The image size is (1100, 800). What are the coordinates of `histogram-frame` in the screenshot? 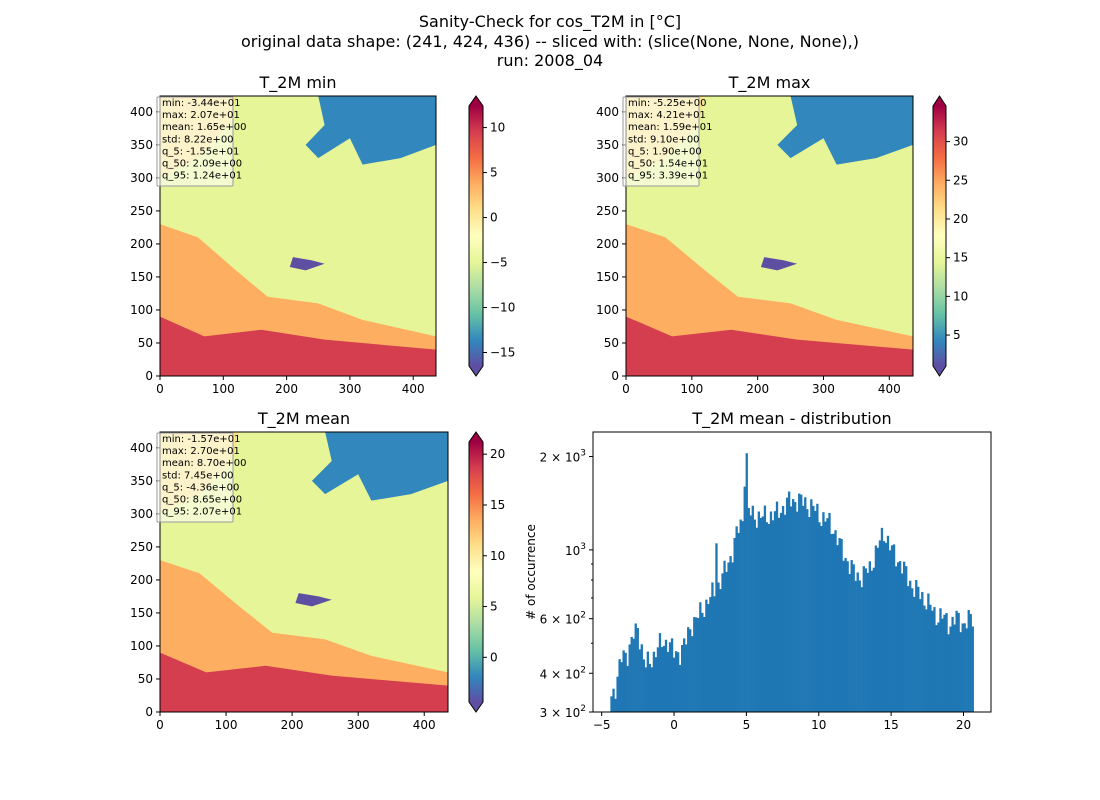 It's located at (792, 572).